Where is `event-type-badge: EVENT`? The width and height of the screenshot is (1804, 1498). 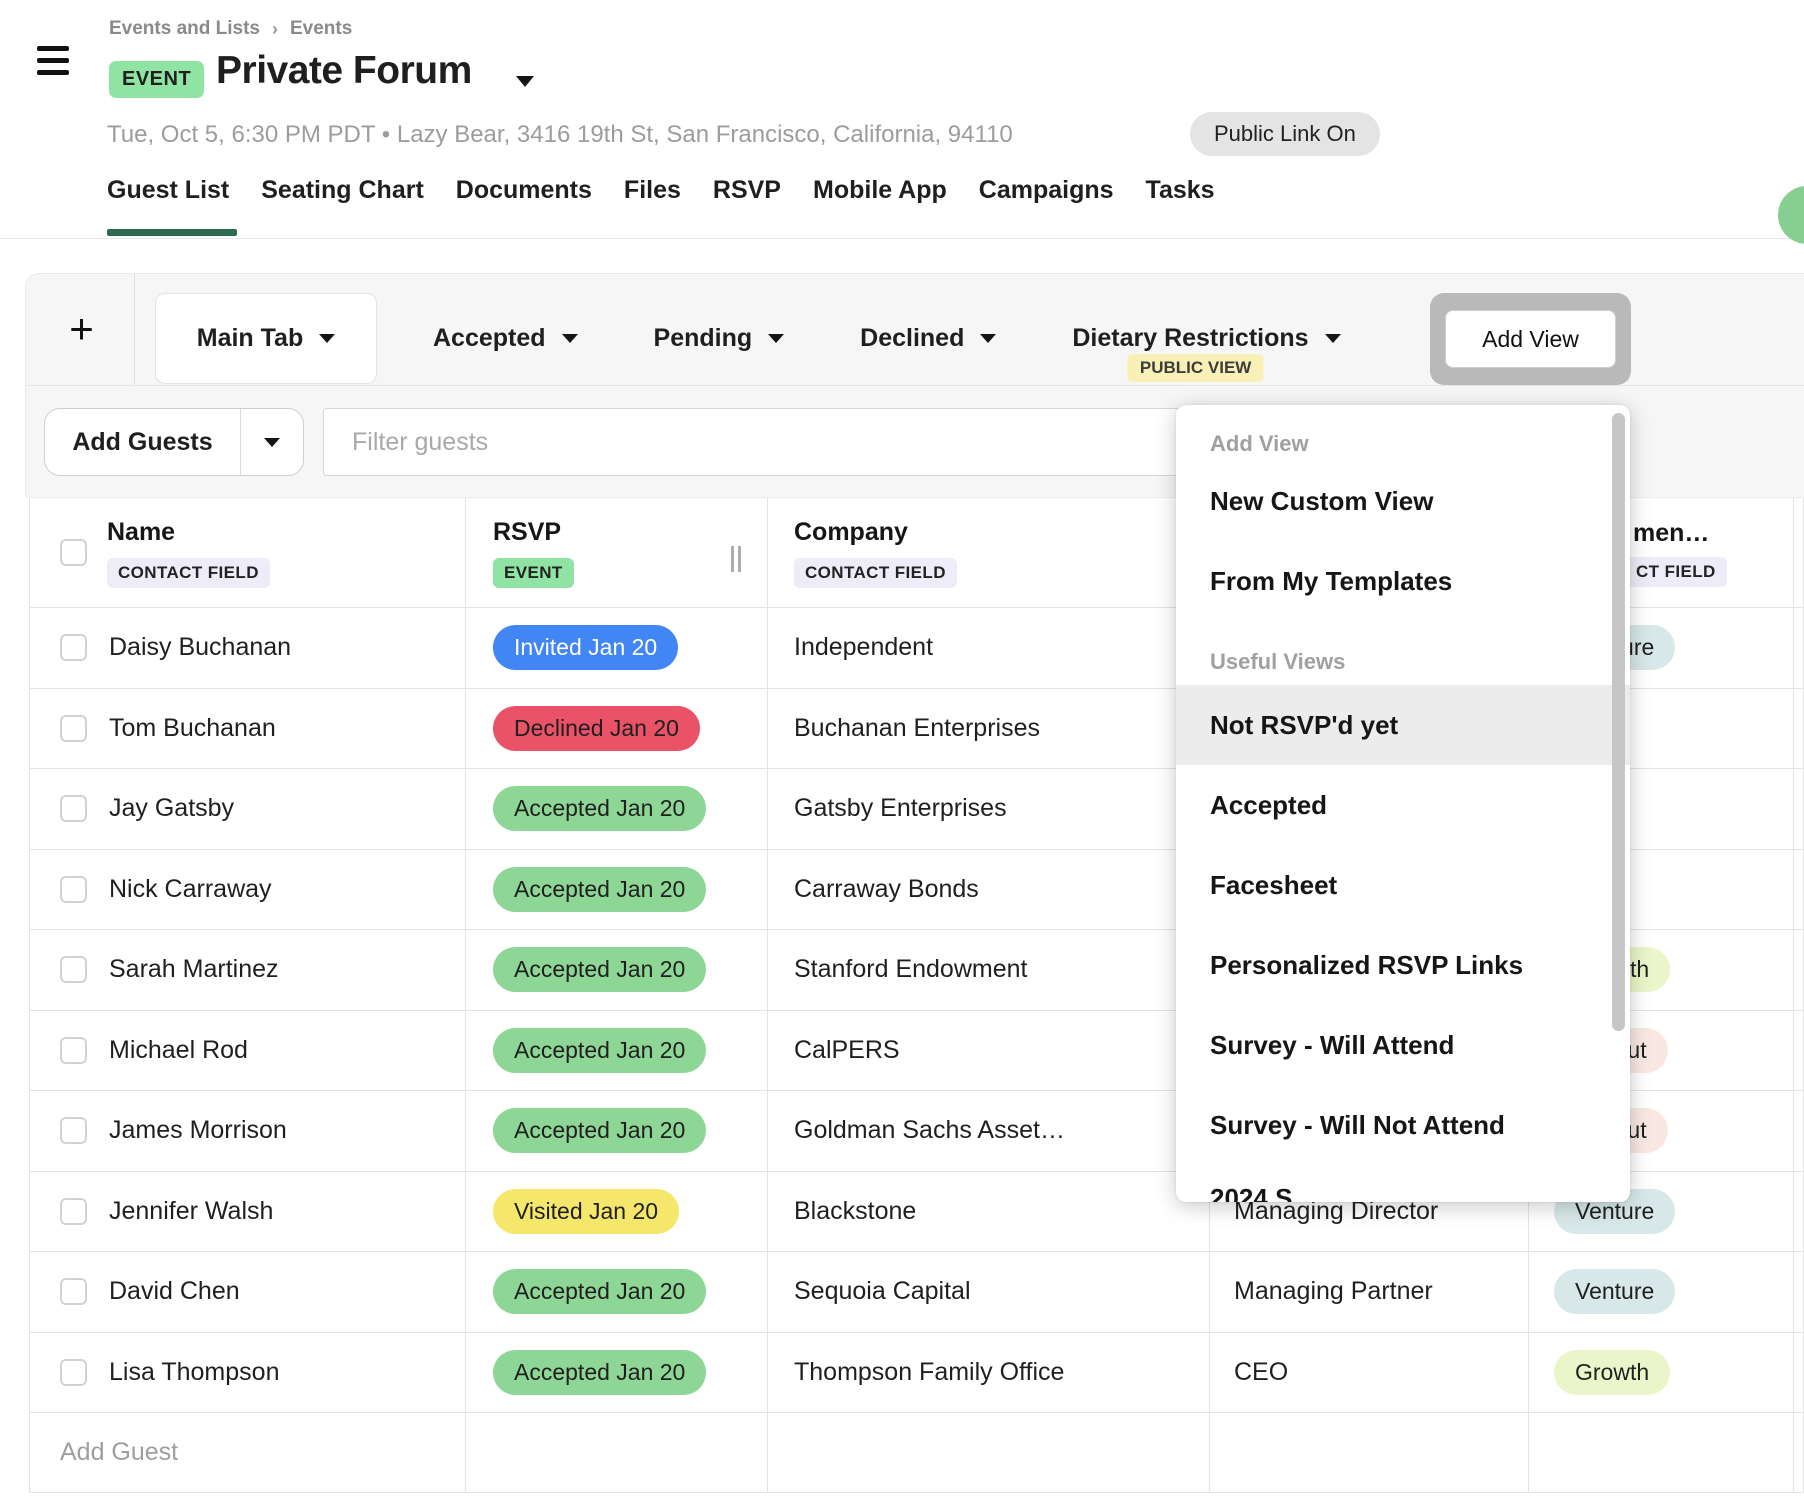
event-type-badge: EVENT is located at coordinates (157, 79).